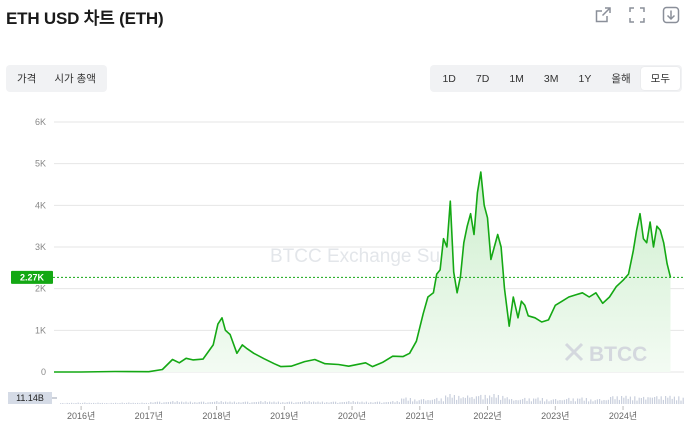 This screenshot has width=688, height=434. Describe the element at coordinates (32, 398) in the screenshot. I see `volume-tag: 11.14B` at that location.